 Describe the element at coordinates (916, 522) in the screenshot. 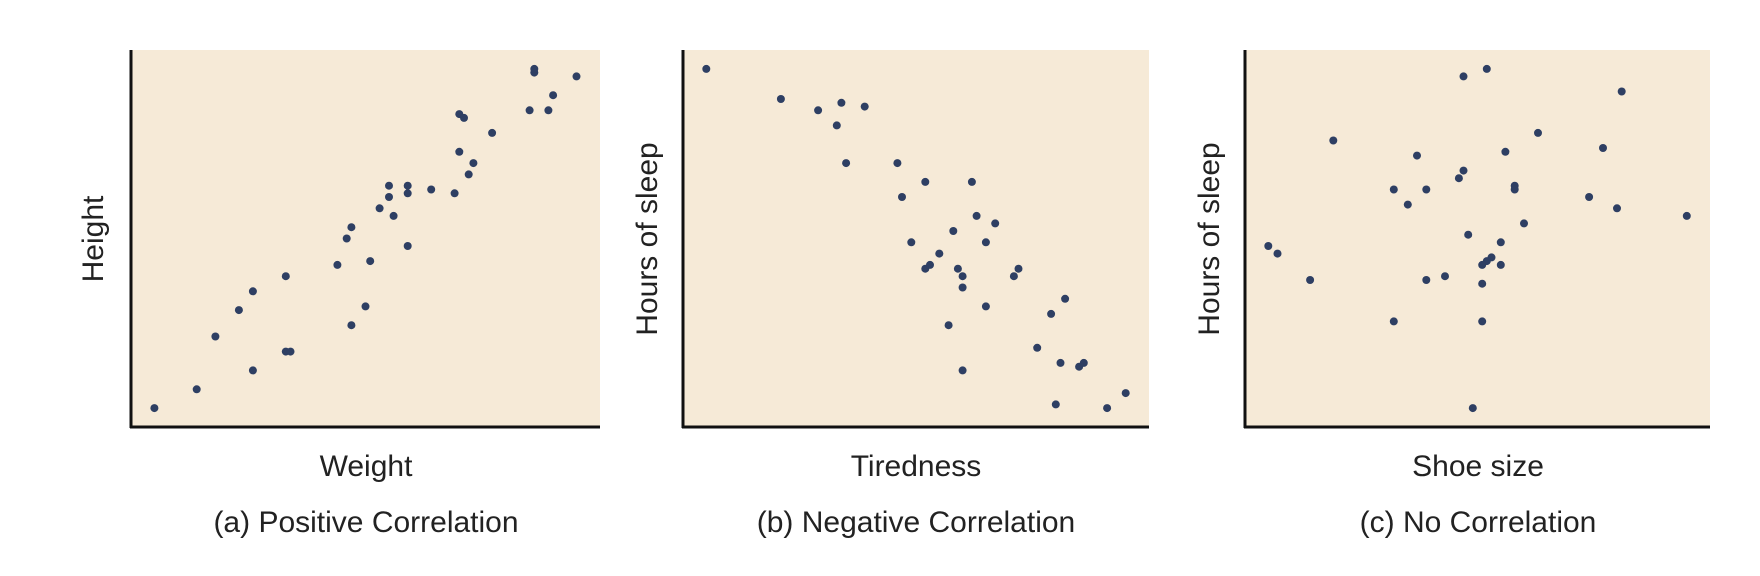

I see `panel-caption: (b) Negative Correlation` at that location.